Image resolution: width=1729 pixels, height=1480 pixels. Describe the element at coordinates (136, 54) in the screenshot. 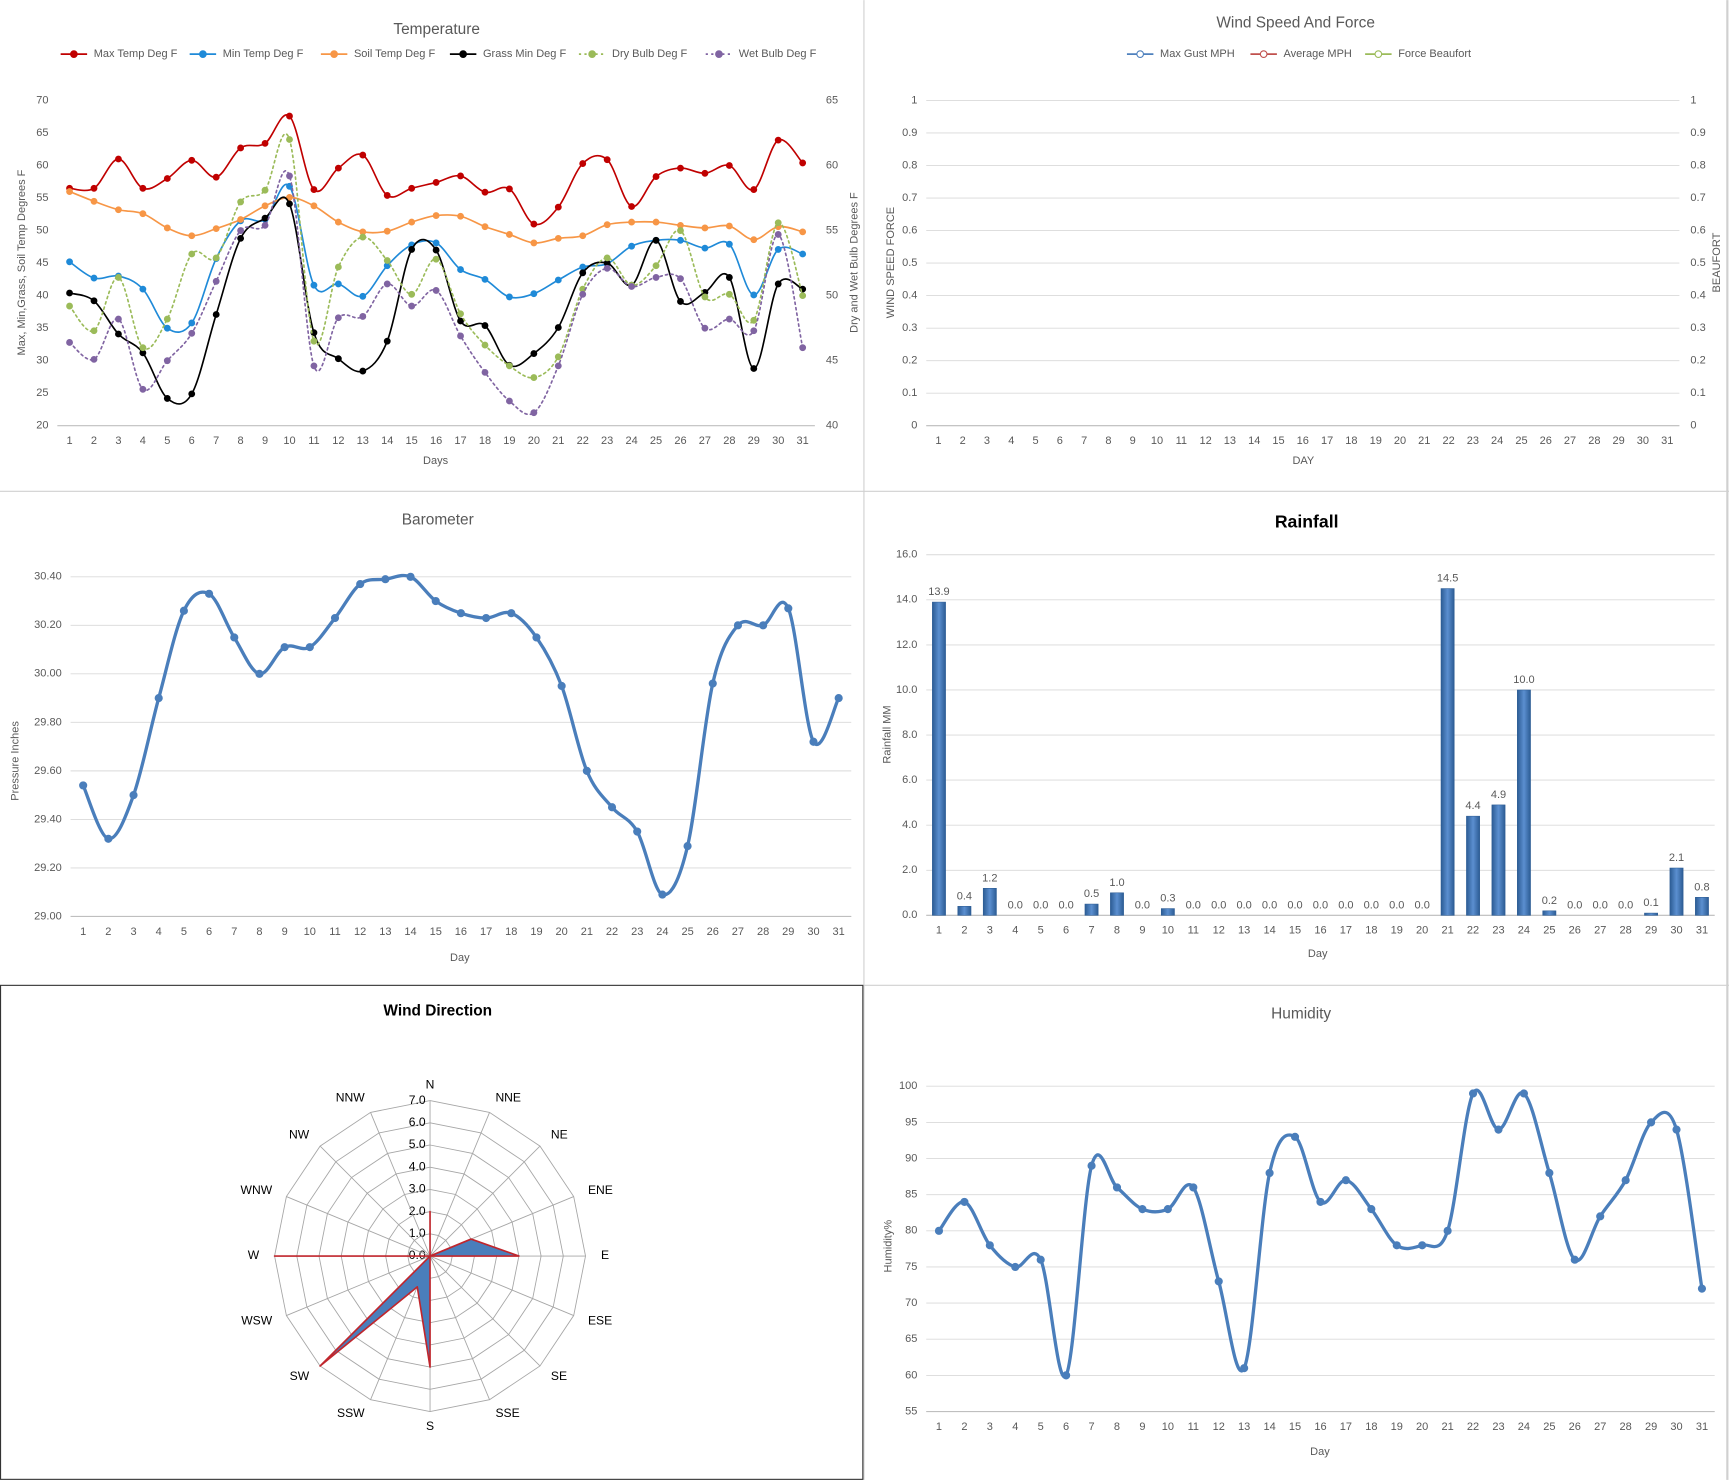

I see `legend-label: Max Temp Deg F` at that location.